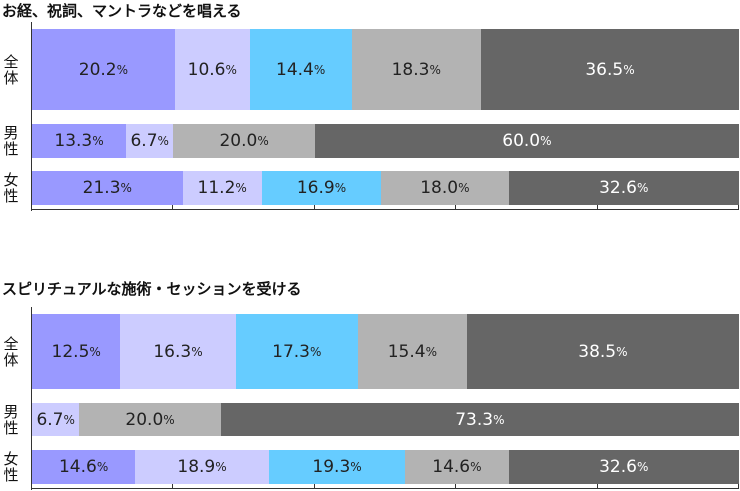 The image size is (740, 491). What do you see at coordinates (406, 351) in the screenshot?
I see `data-label-value: 15.4` at bounding box center [406, 351].